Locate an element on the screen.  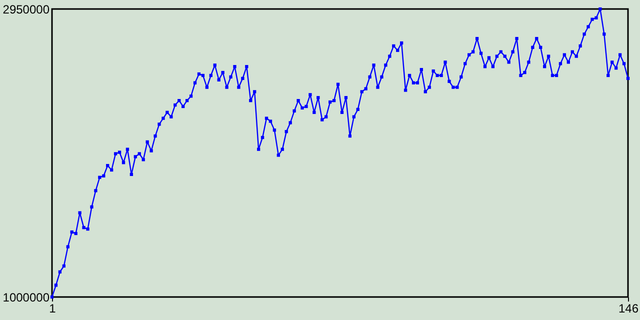
x-tick-label: 146 is located at coordinates (628, 309).